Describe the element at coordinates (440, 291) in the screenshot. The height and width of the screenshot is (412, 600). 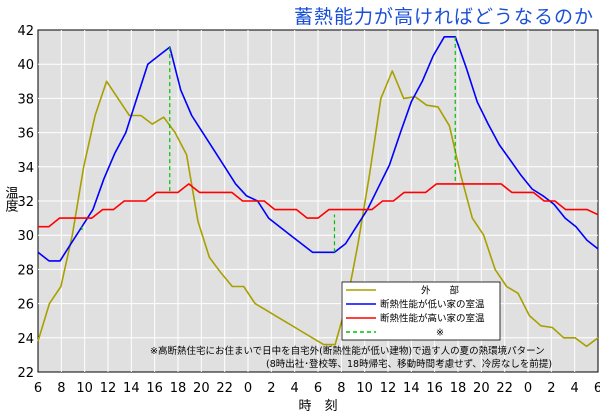
I see `legend-label: 外 部` at that location.